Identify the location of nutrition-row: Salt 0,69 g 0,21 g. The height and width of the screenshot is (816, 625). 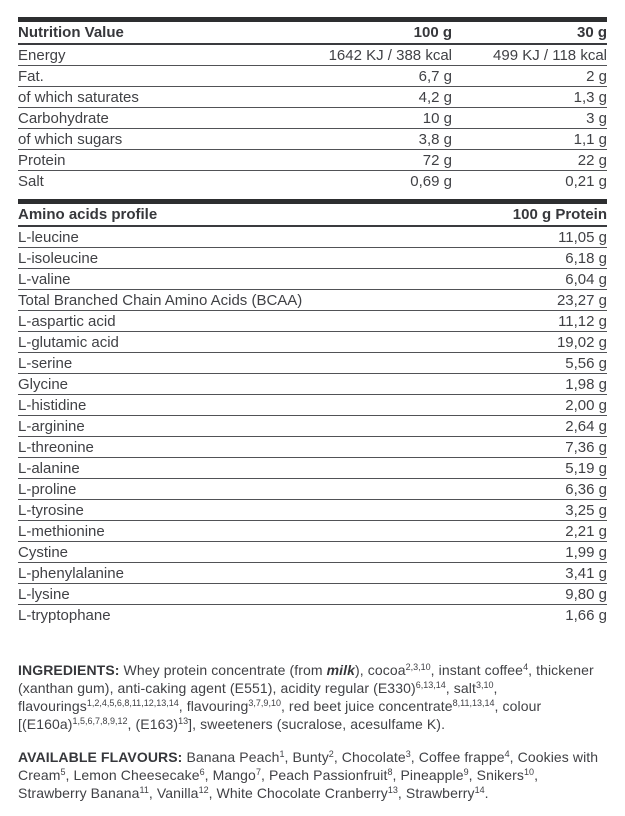
(312, 181).